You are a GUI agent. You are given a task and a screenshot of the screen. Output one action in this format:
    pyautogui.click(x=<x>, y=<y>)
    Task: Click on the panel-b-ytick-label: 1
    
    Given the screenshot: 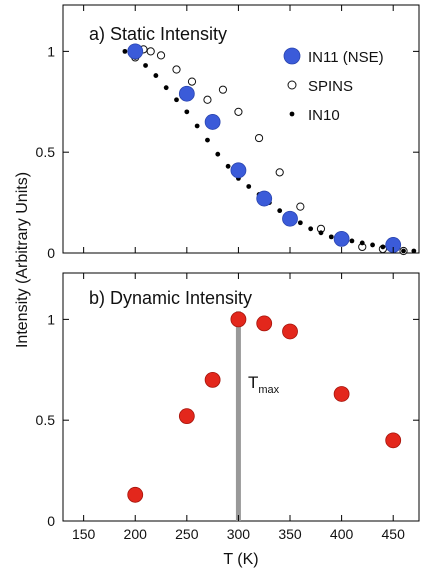 What is the action you would take?
    pyautogui.click(x=51, y=319)
    